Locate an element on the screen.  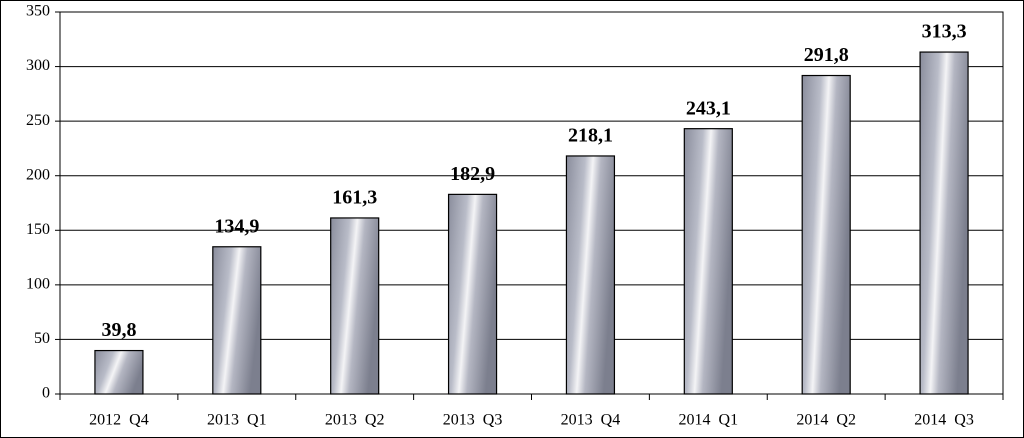
value-label: 291,8 is located at coordinates (826, 55).